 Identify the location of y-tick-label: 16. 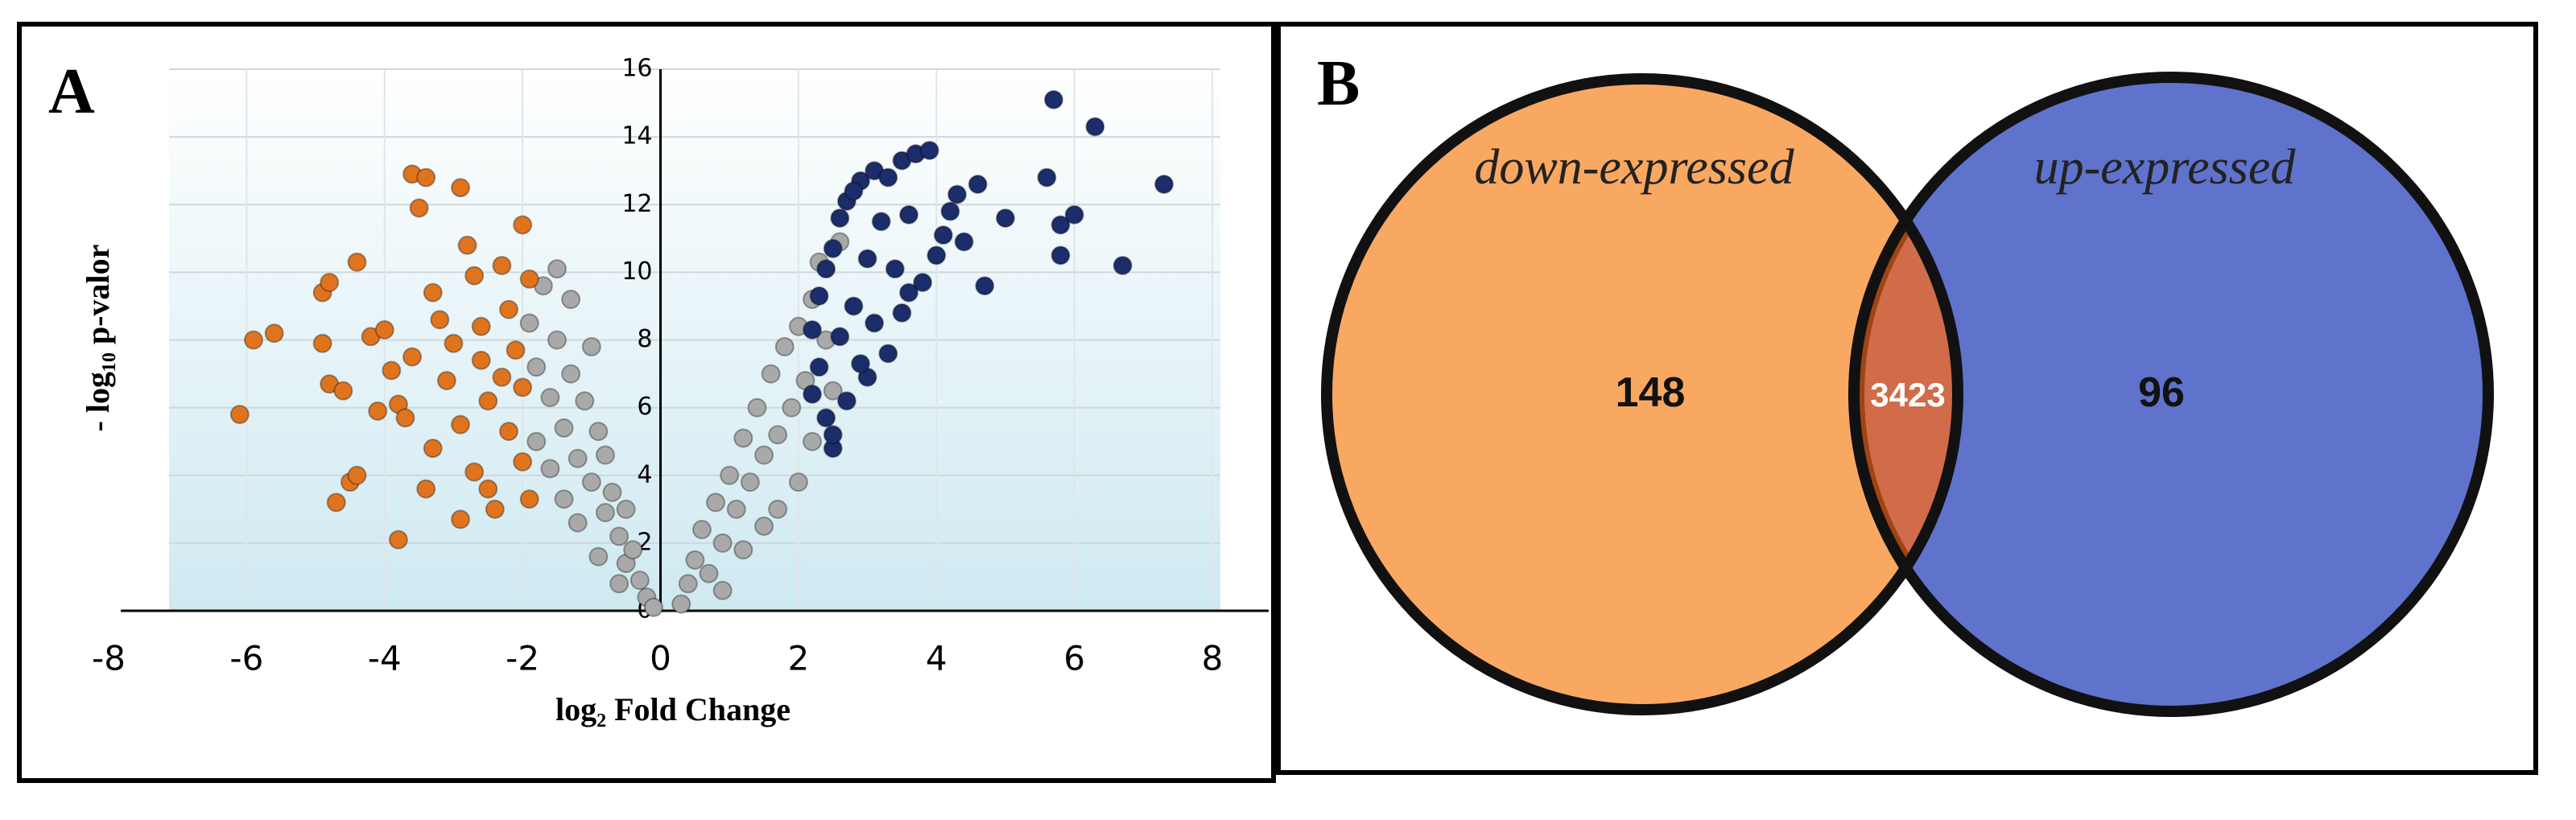
(636, 69).